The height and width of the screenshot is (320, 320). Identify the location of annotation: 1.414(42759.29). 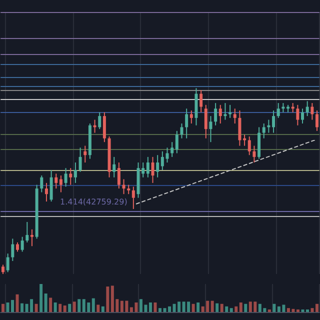
(94, 202).